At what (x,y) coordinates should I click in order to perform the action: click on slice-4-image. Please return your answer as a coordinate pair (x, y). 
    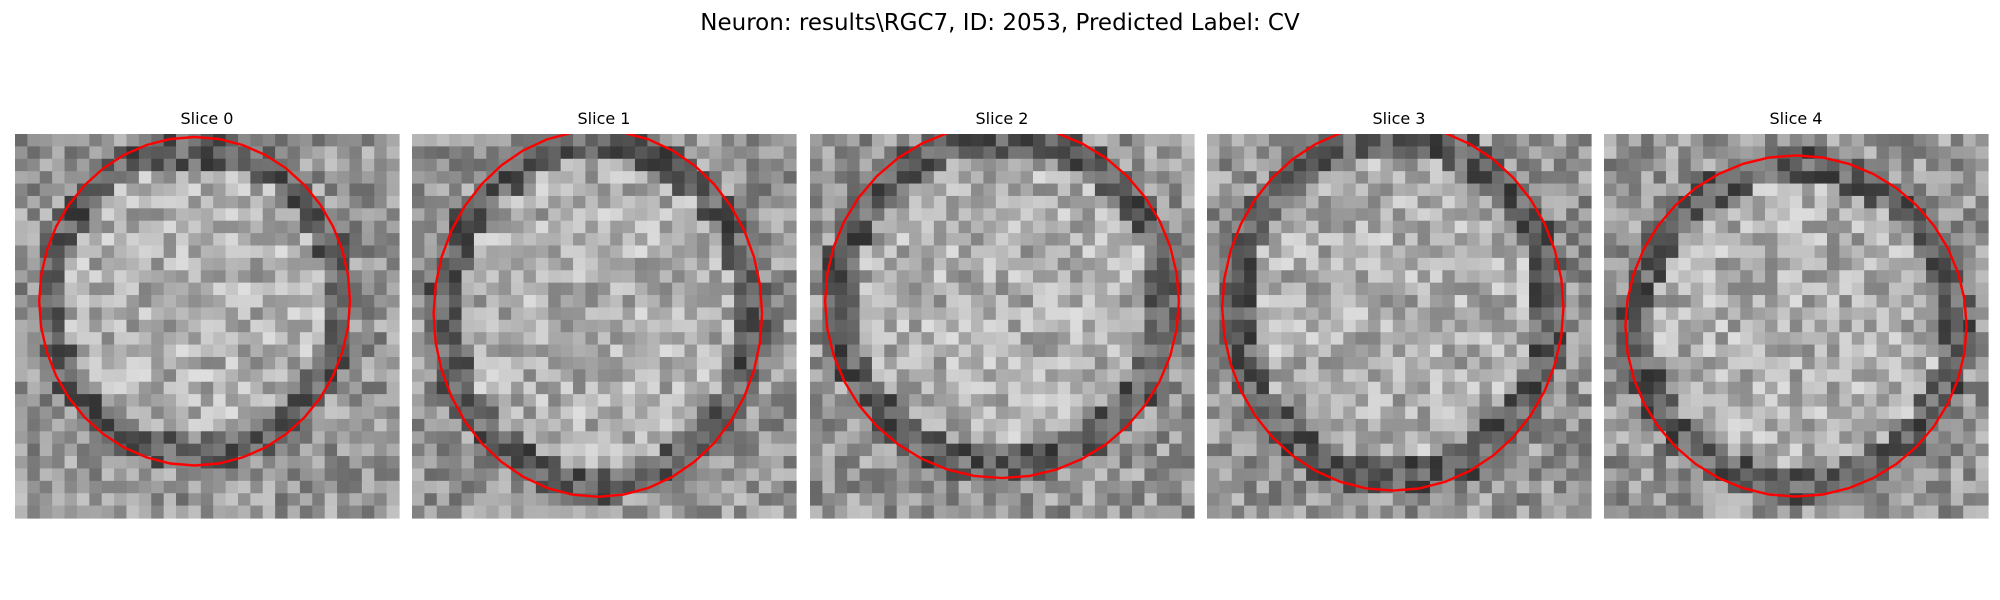
    Looking at the image, I should click on (1796, 326).